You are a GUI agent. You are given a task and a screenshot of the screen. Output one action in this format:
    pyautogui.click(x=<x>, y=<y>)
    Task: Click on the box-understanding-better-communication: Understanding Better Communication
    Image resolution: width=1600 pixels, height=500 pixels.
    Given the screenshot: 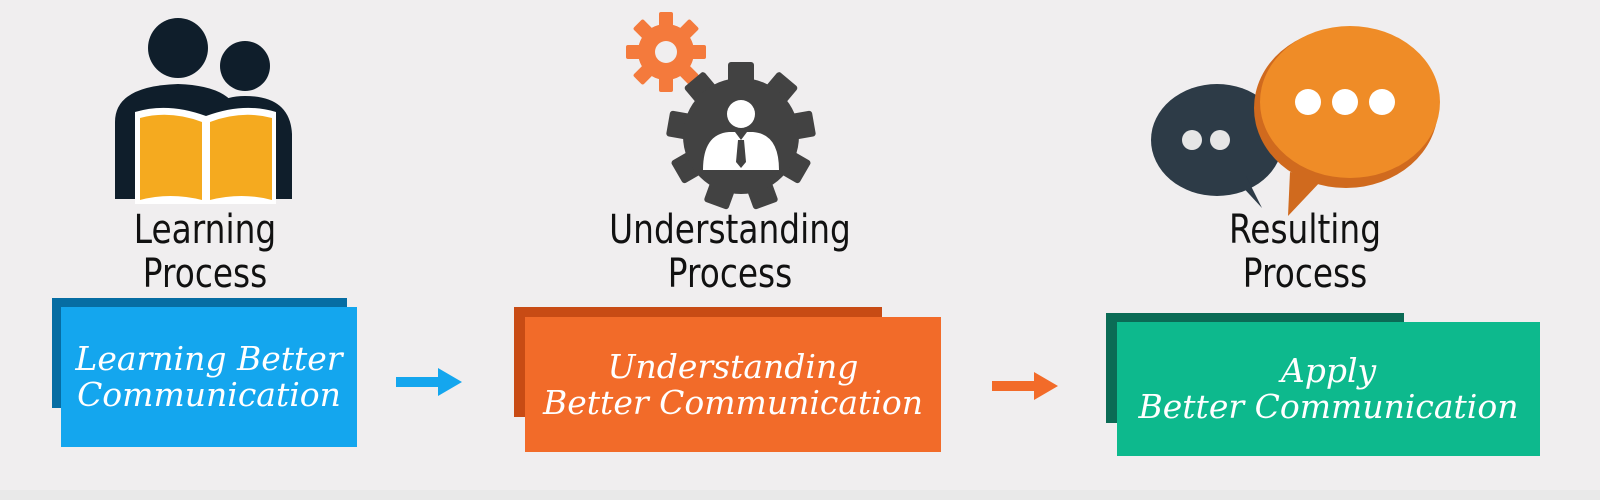 What is the action you would take?
    pyautogui.click(x=733, y=384)
    